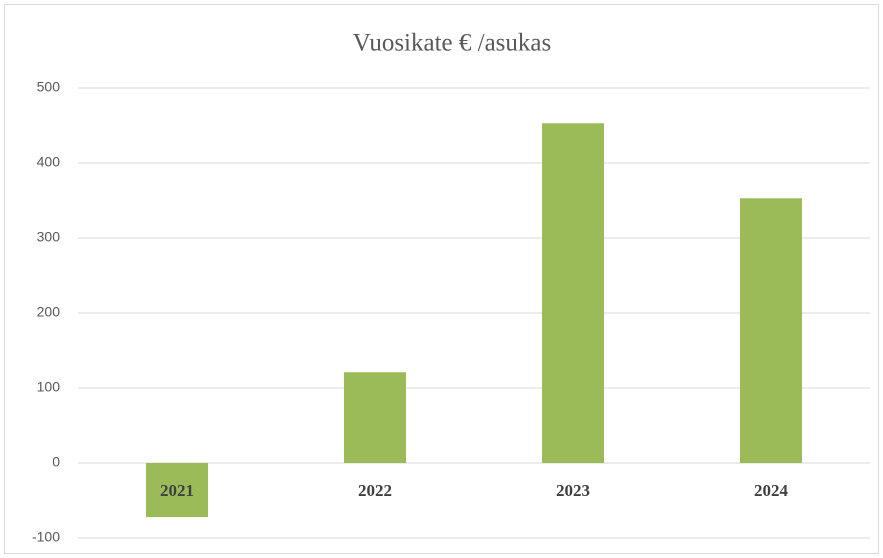  I want to click on chart-title: Vuosikate € /asukas, so click(452, 43).